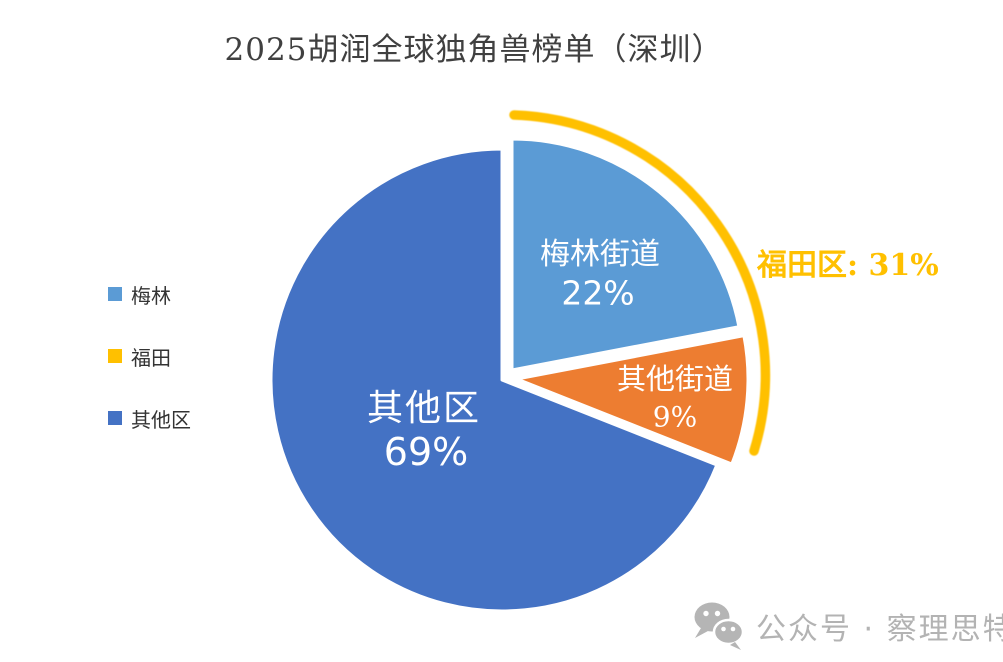 The image size is (1003, 662). Describe the element at coordinates (424, 408) in the screenshot. I see `slice-label-qita-qu: 其他区` at that location.